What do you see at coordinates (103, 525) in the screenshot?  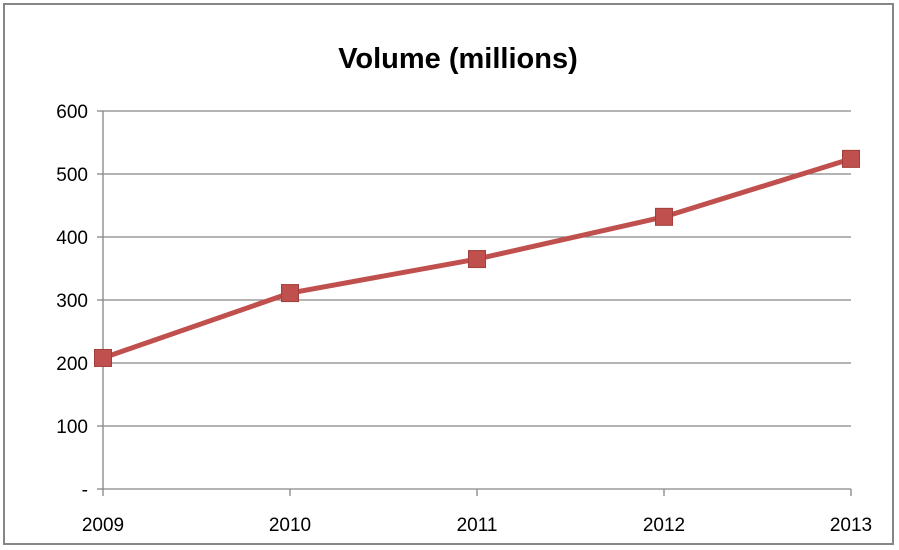 I see `x-tick-label: 2009` at bounding box center [103, 525].